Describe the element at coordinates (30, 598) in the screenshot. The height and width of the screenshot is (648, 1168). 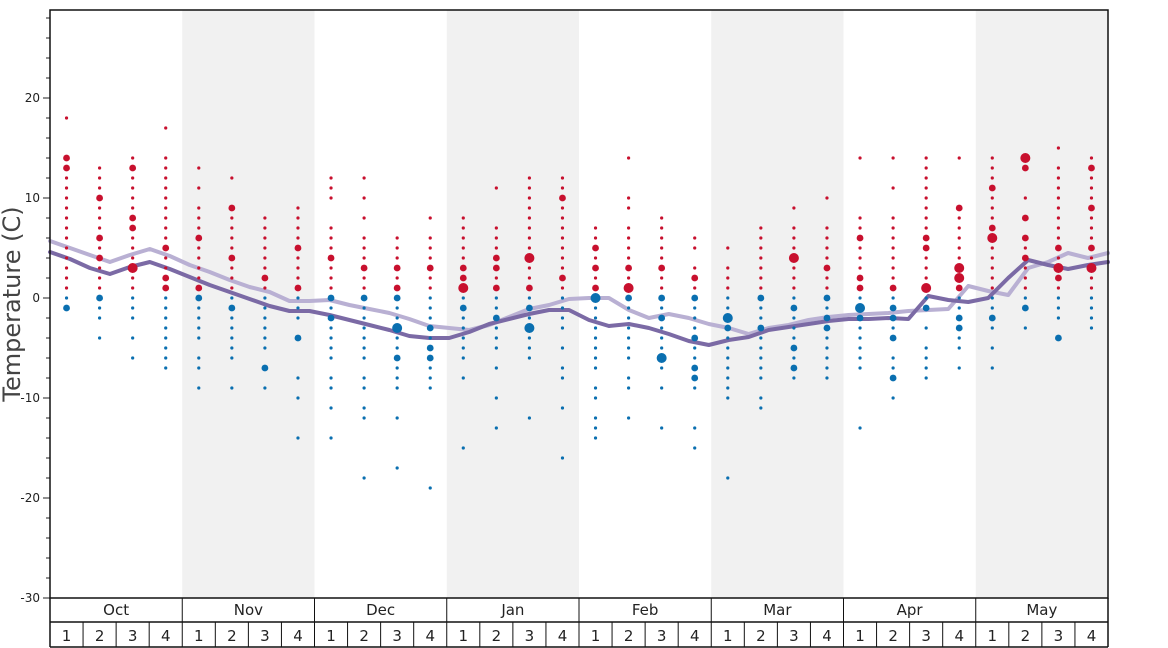
I see `y-tick-label: -30` at that location.